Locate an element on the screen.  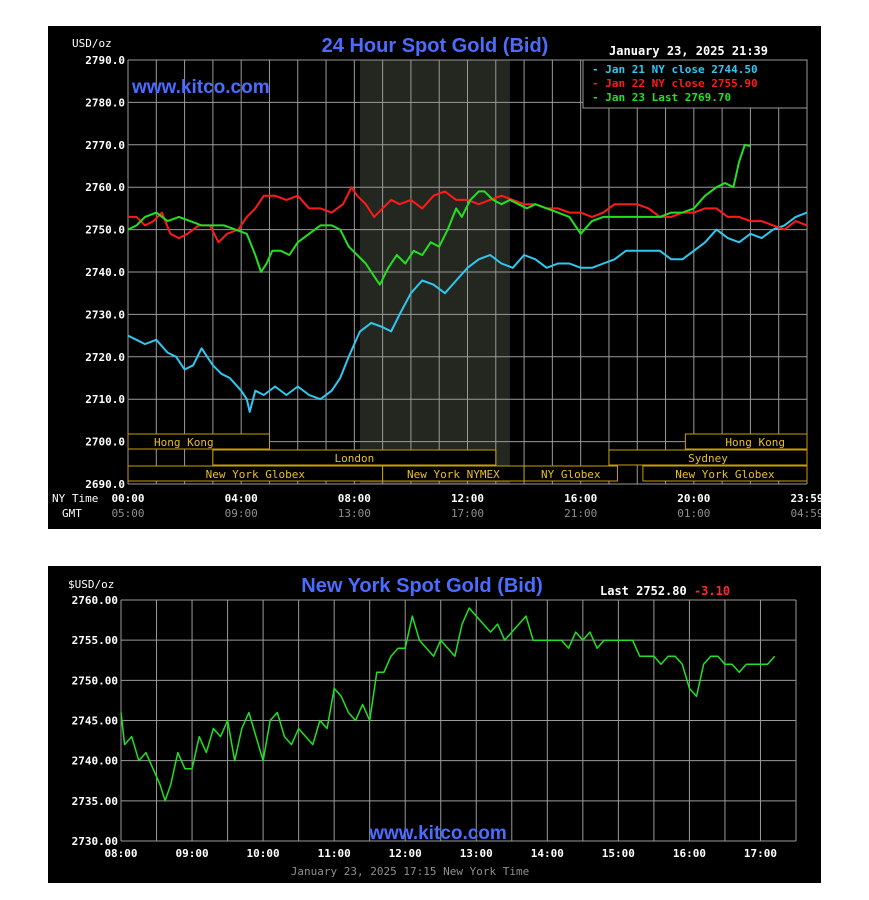
watermark: www.kitco.com is located at coordinates (200, 87).